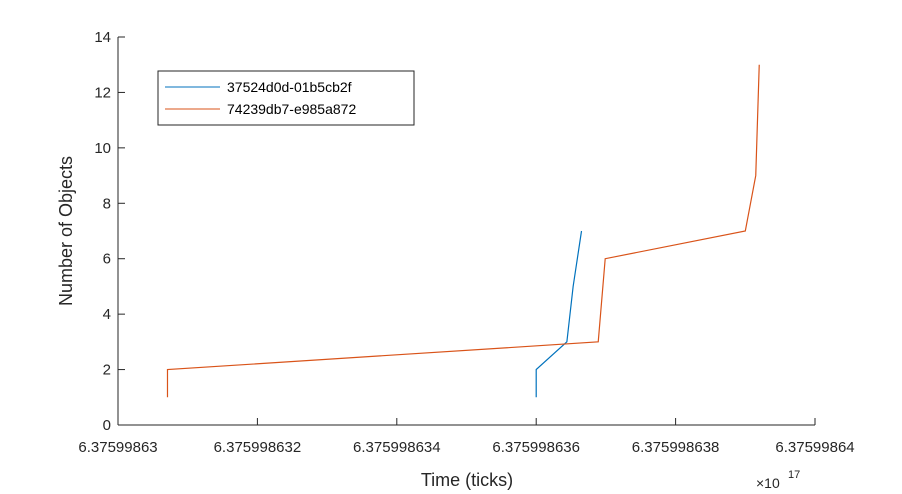  Describe the element at coordinates (467, 480) in the screenshot. I see `x-axis-label: Time (ticks)` at that location.